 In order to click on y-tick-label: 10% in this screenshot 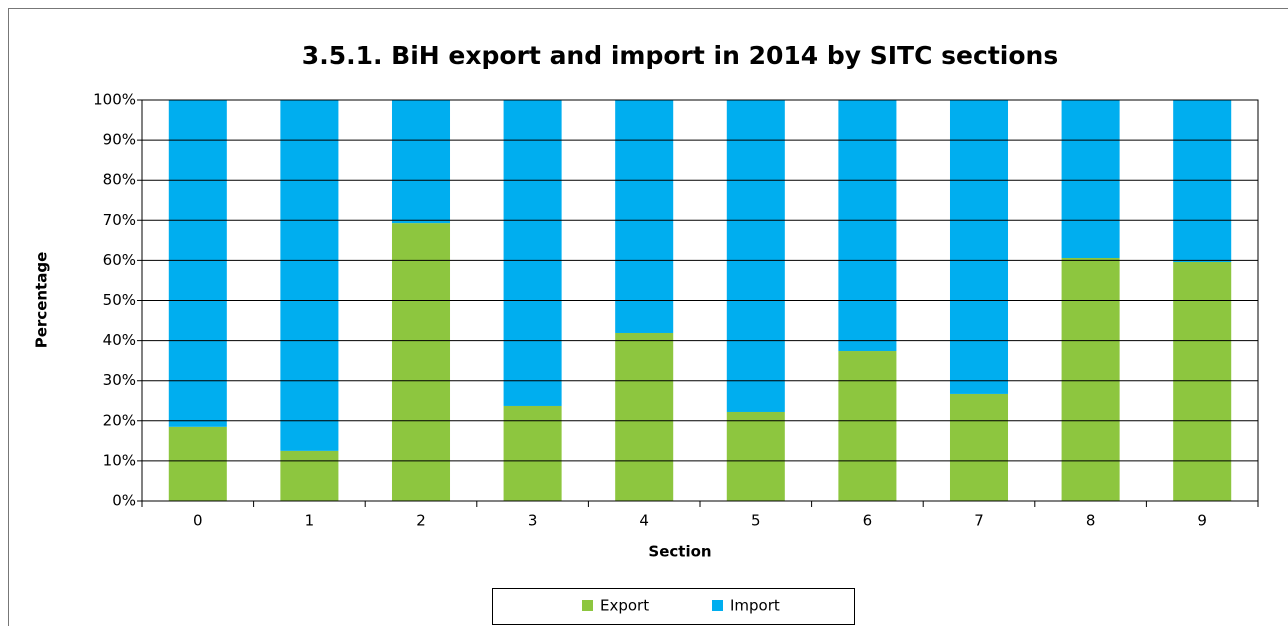, I will do `click(119, 460)`.